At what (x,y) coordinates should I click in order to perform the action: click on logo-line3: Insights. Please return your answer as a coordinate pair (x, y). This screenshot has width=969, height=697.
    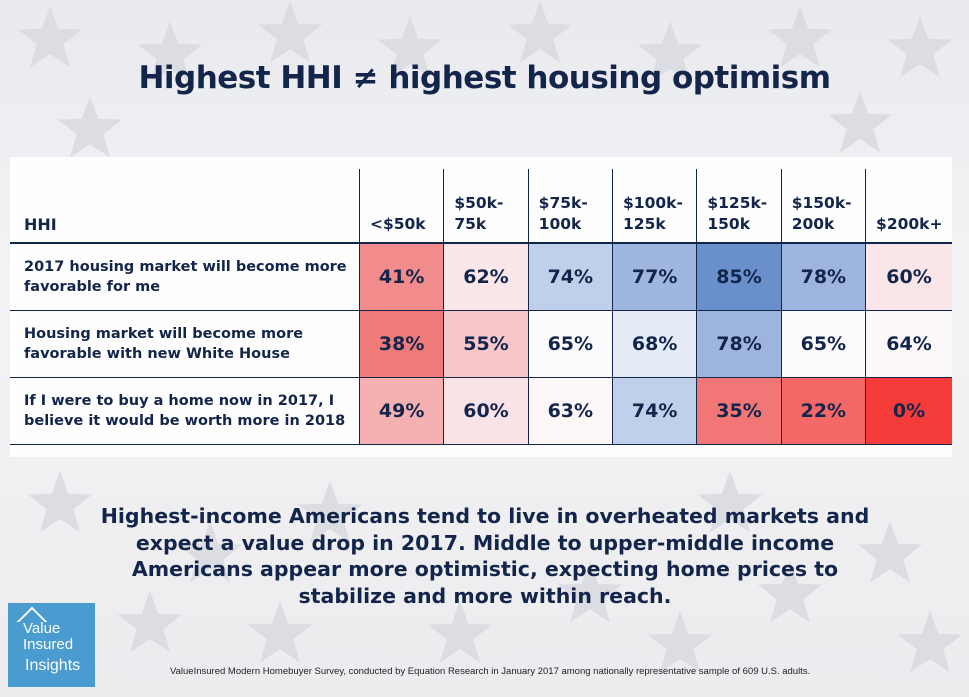
    Looking at the image, I should click on (53, 665).